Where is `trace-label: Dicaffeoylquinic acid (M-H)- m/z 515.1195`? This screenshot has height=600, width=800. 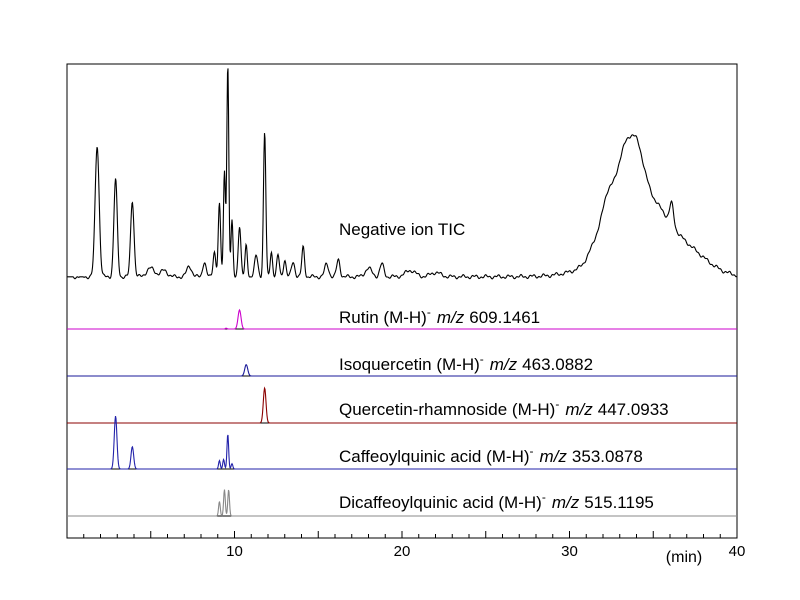
trace-label: Dicaffeoylquinic acid (M-H)- m/z 515.1195 is located at coordinates (496, 501).